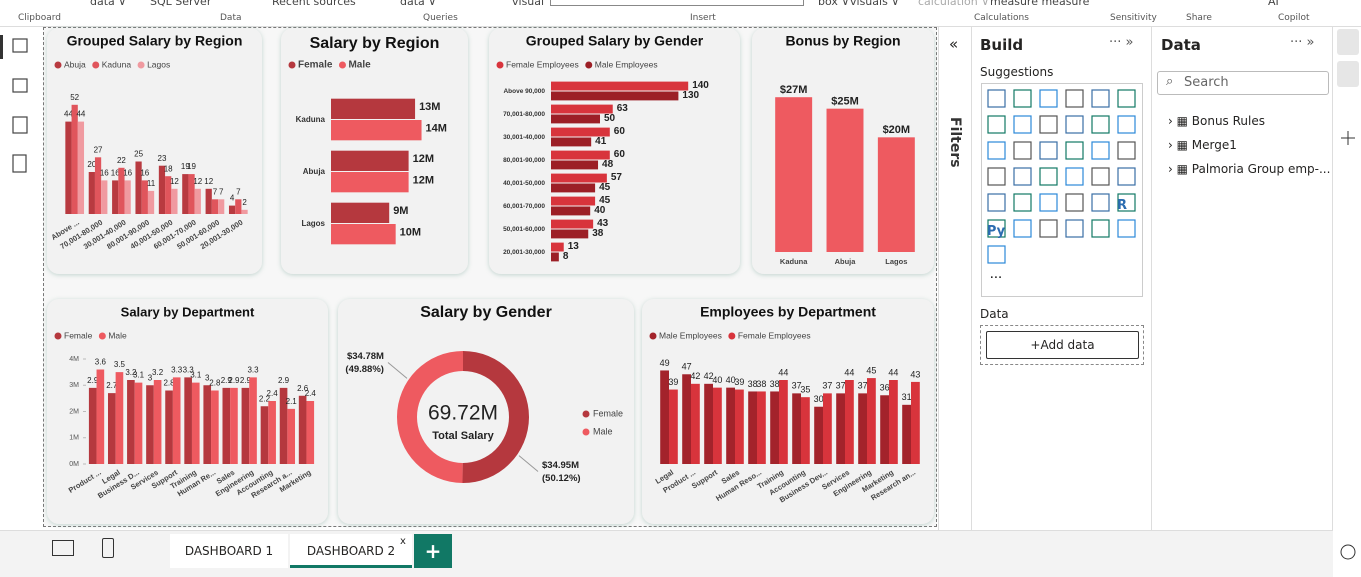  I want to click on filters-pane: « Filters, so click(955, 278).